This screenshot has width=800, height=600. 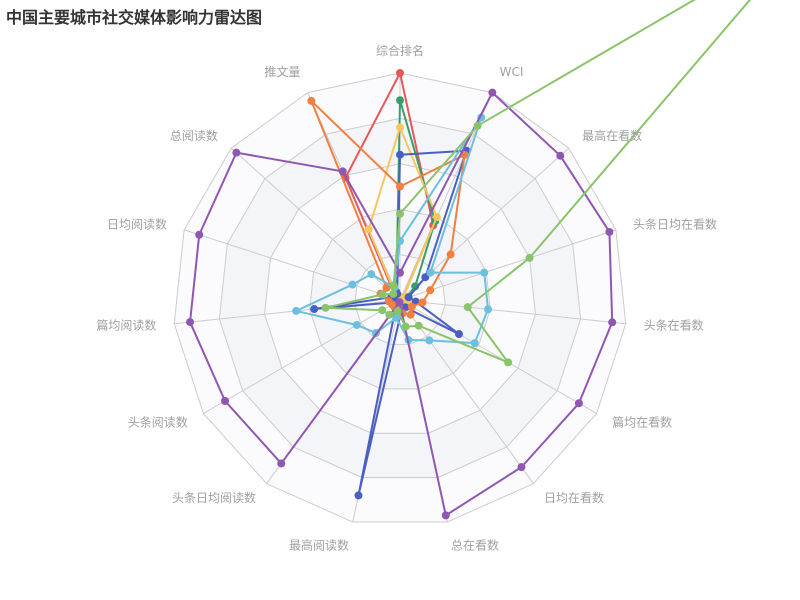 I want to click on radar-axis-label: 最高阅读数, so click(x=319, y=545).